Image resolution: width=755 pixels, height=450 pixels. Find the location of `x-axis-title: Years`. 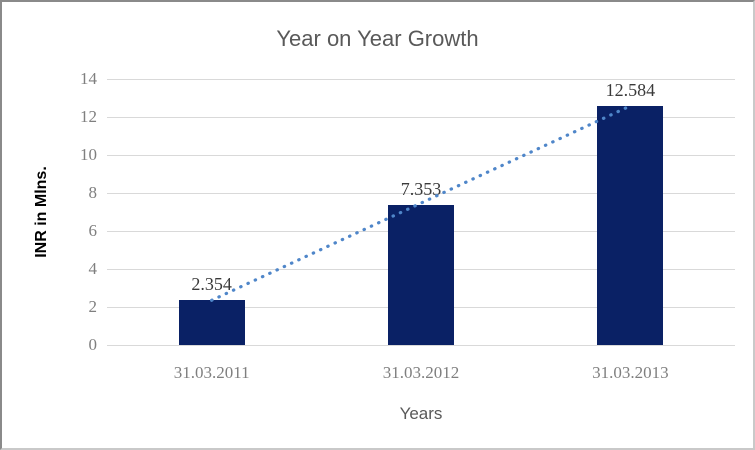

x-axis-title: Years is located at coordinates (421, 413).